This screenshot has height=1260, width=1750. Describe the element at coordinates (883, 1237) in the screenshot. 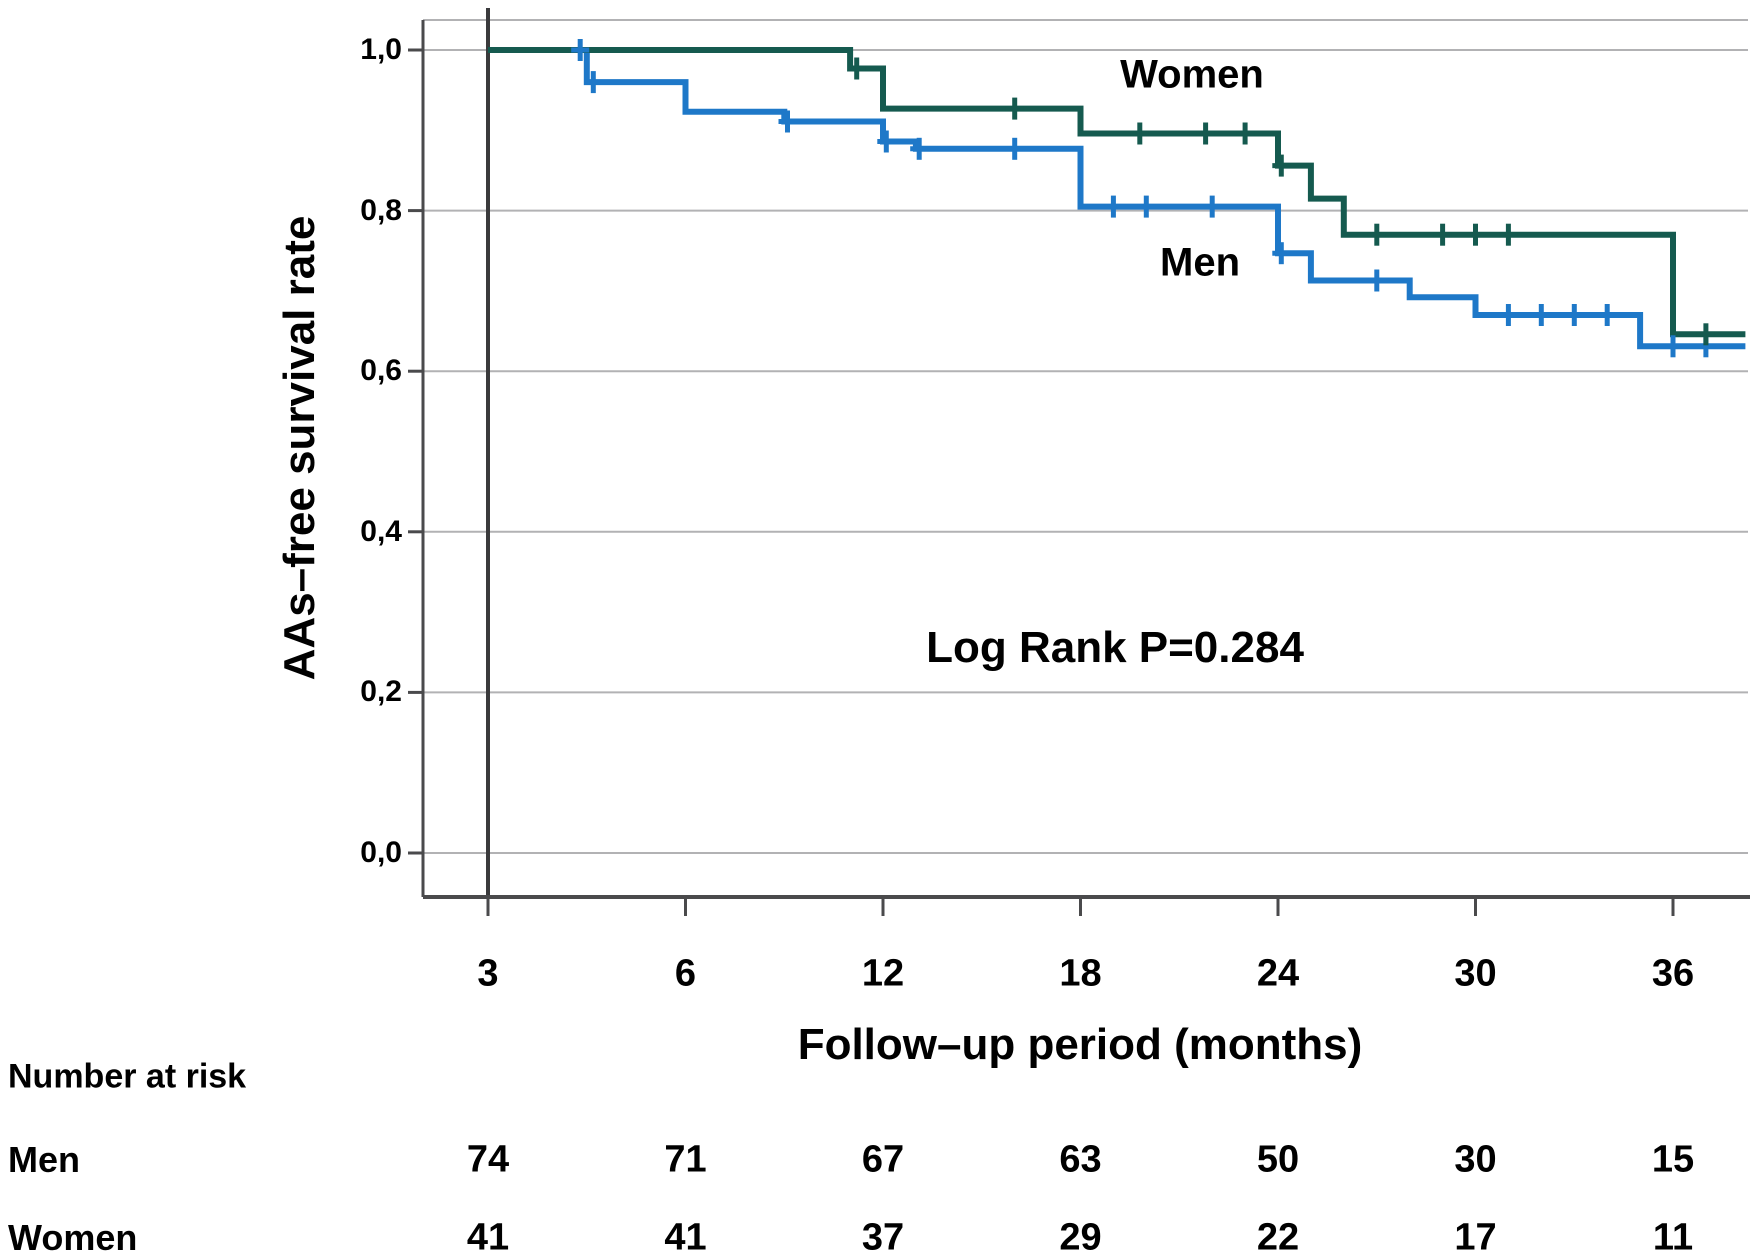

I see `risk-count: 37` at that location.